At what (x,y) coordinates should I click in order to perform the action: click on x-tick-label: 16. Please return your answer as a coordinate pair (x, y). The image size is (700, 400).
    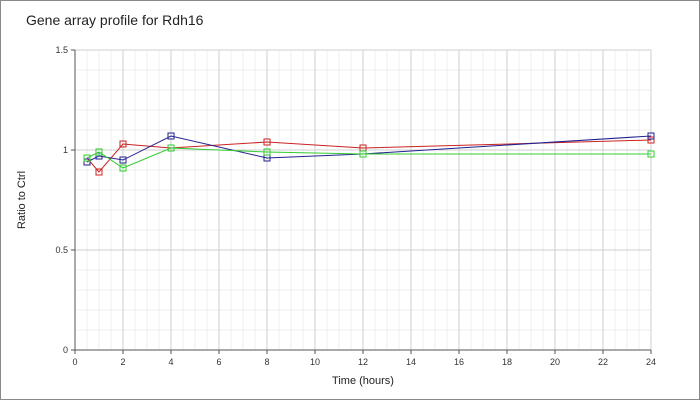
    Looking at the image, I should click on (459, 362).